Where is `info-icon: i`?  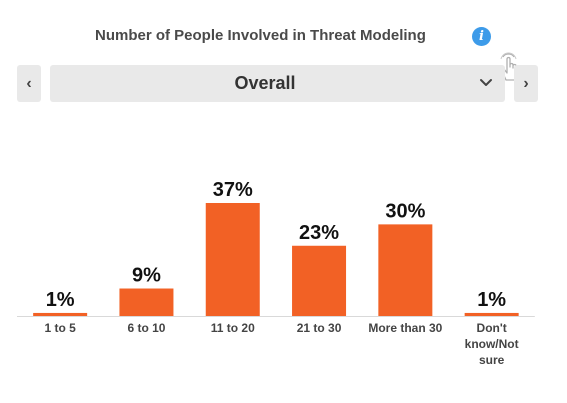
info-icon: i is located at coordinates (481, 36).